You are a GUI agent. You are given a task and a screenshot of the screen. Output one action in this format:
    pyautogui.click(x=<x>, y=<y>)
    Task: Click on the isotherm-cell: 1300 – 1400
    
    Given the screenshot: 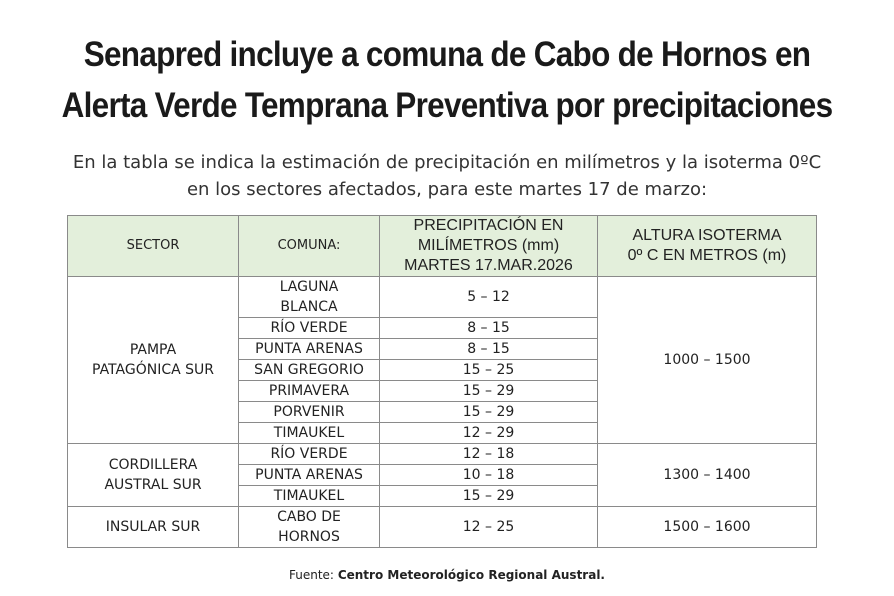 What is the action you would take?
    pyautogui.click(x=707, y=475)
    